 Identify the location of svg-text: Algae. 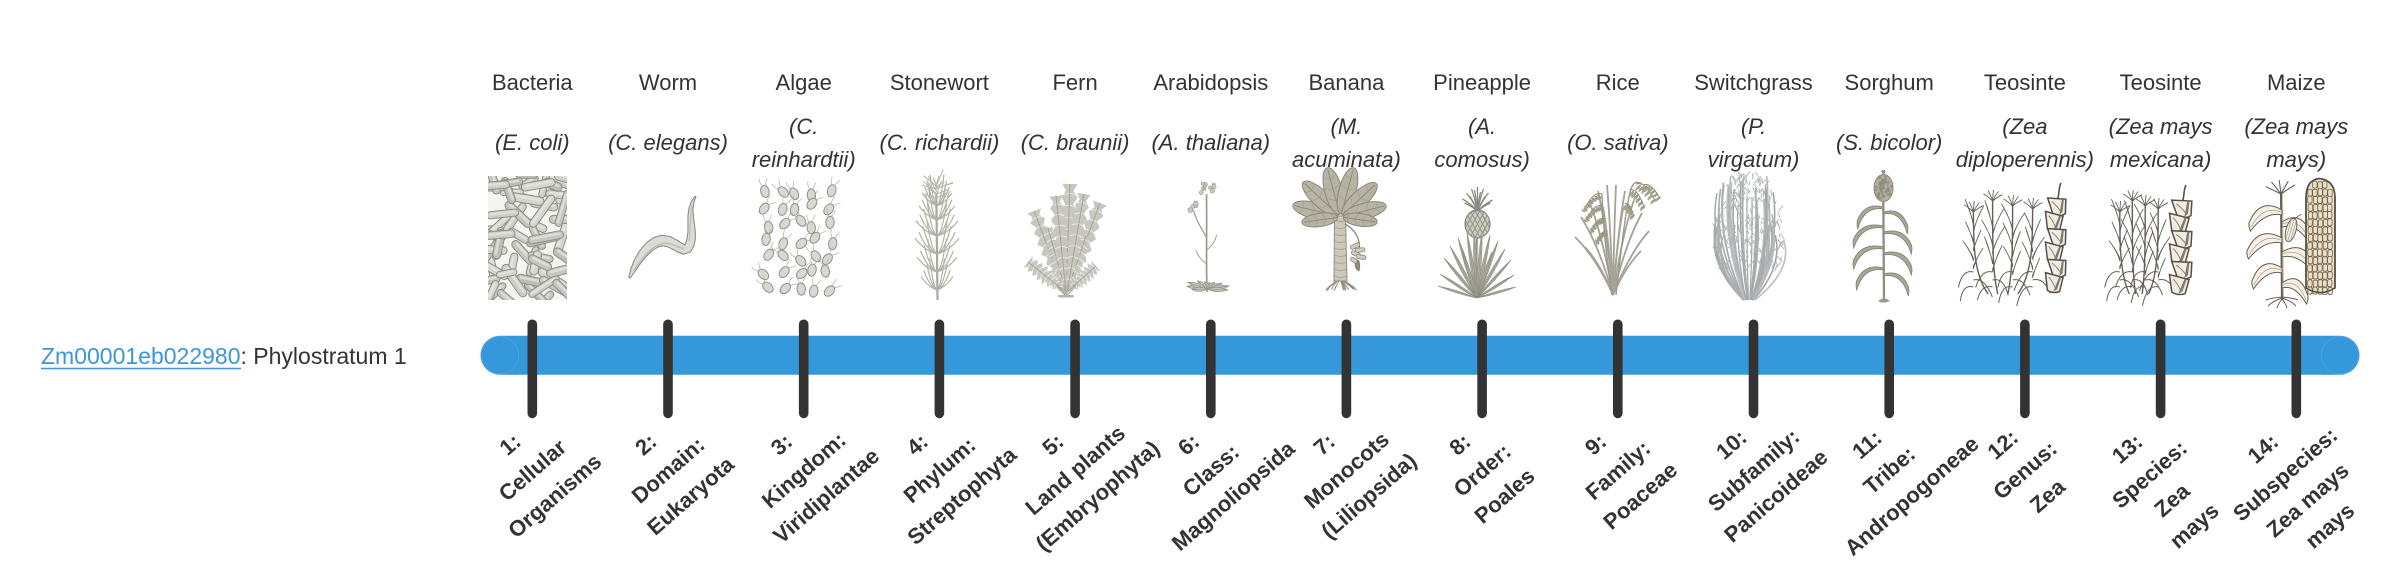
(804, 82).